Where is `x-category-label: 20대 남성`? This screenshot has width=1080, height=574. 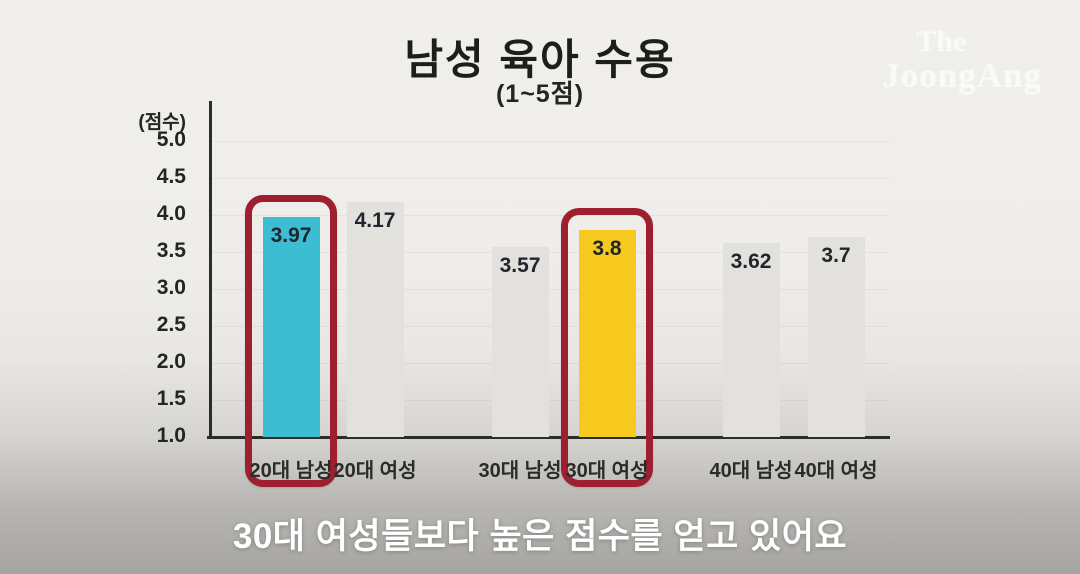
x-category-label: 20대 남성 is located at coordinates (291, 471).